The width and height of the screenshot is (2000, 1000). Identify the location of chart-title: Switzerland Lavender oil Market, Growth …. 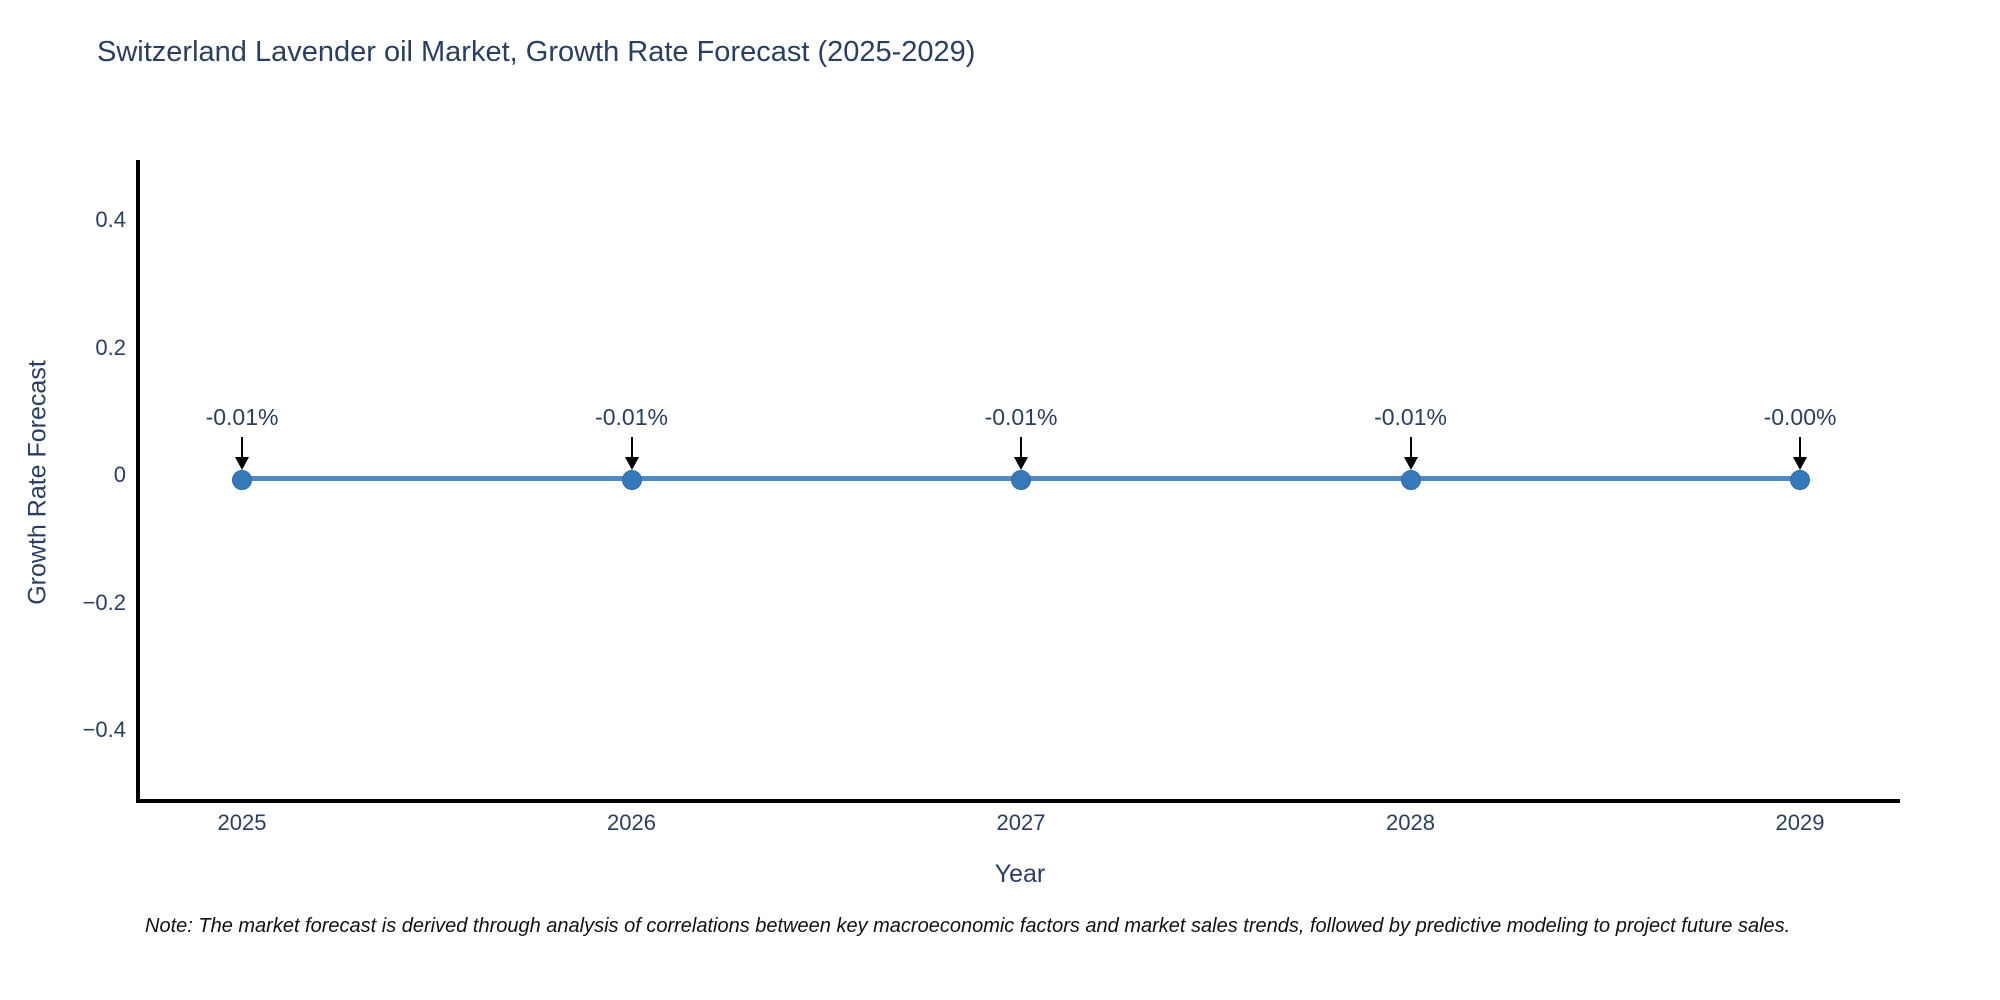
(536, 52).